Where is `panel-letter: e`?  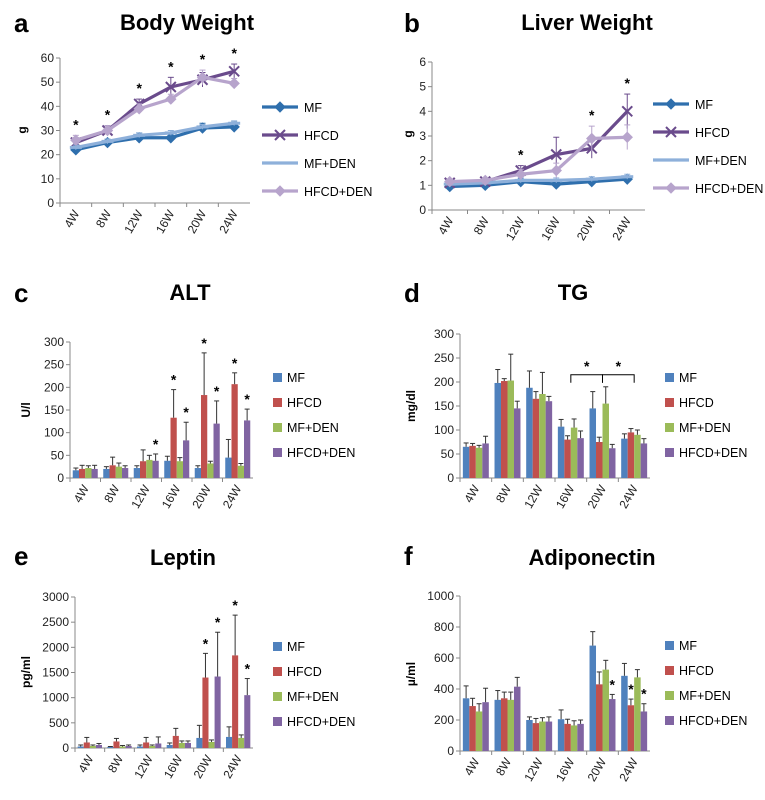
panel-letter: e is located at coordinates (21, 556).